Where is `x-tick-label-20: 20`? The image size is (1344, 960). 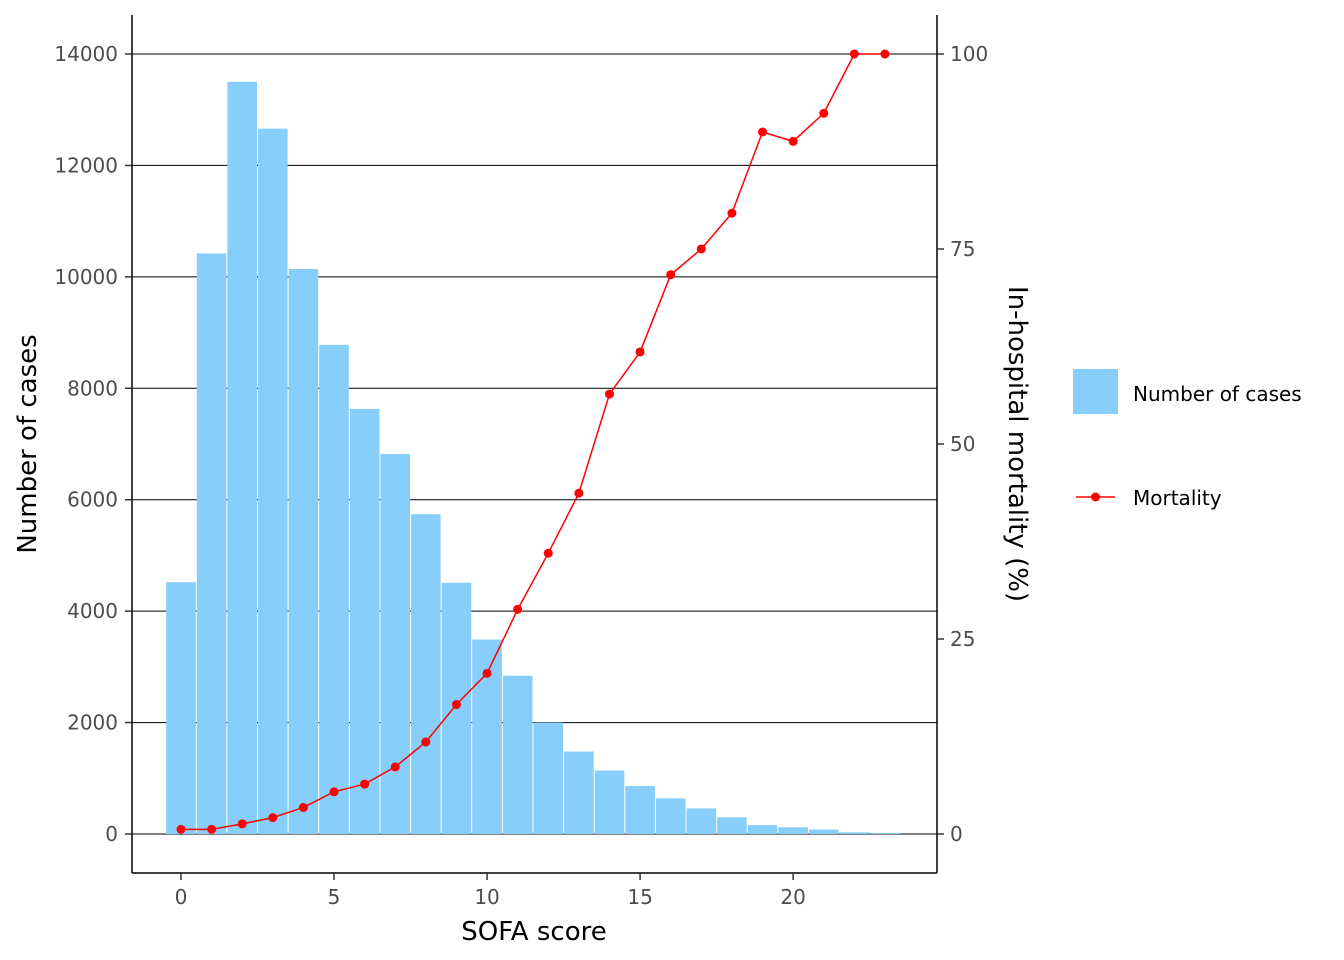
x-tick-label-20: 20 is located at coordinates (792, 897).